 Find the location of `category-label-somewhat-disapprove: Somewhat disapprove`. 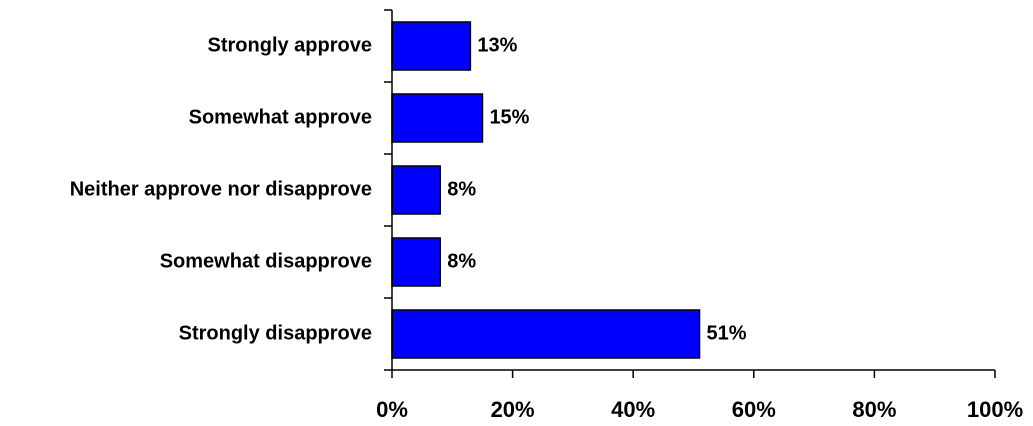

category-label-somewhat-disapprove: Somewhat disapprove is located at coordinates (266, 261).